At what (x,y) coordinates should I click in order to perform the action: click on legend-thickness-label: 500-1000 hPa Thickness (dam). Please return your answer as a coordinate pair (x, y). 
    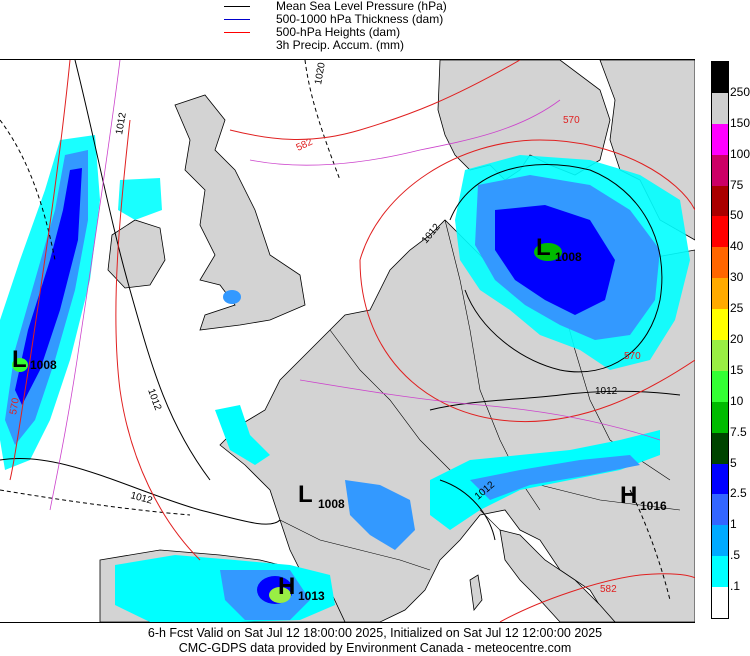
    Looking at the image, I should click on (360, 19).